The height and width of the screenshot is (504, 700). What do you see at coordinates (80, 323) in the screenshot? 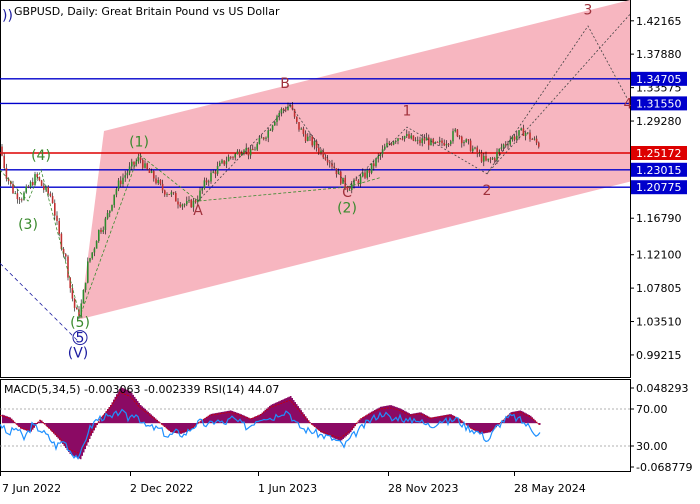
I see `wave-label: (5)` at bounding box center [80, 323].